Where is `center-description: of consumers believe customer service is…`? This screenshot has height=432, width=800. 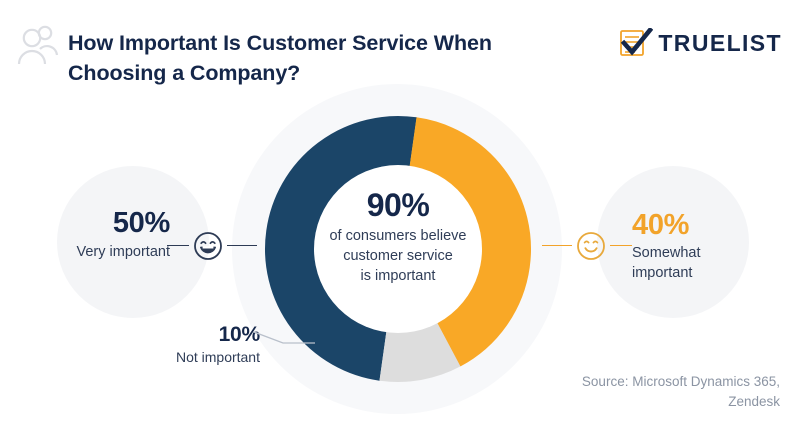
center-description: of consumers believe customer service is… is located at coordinates (398, 256).